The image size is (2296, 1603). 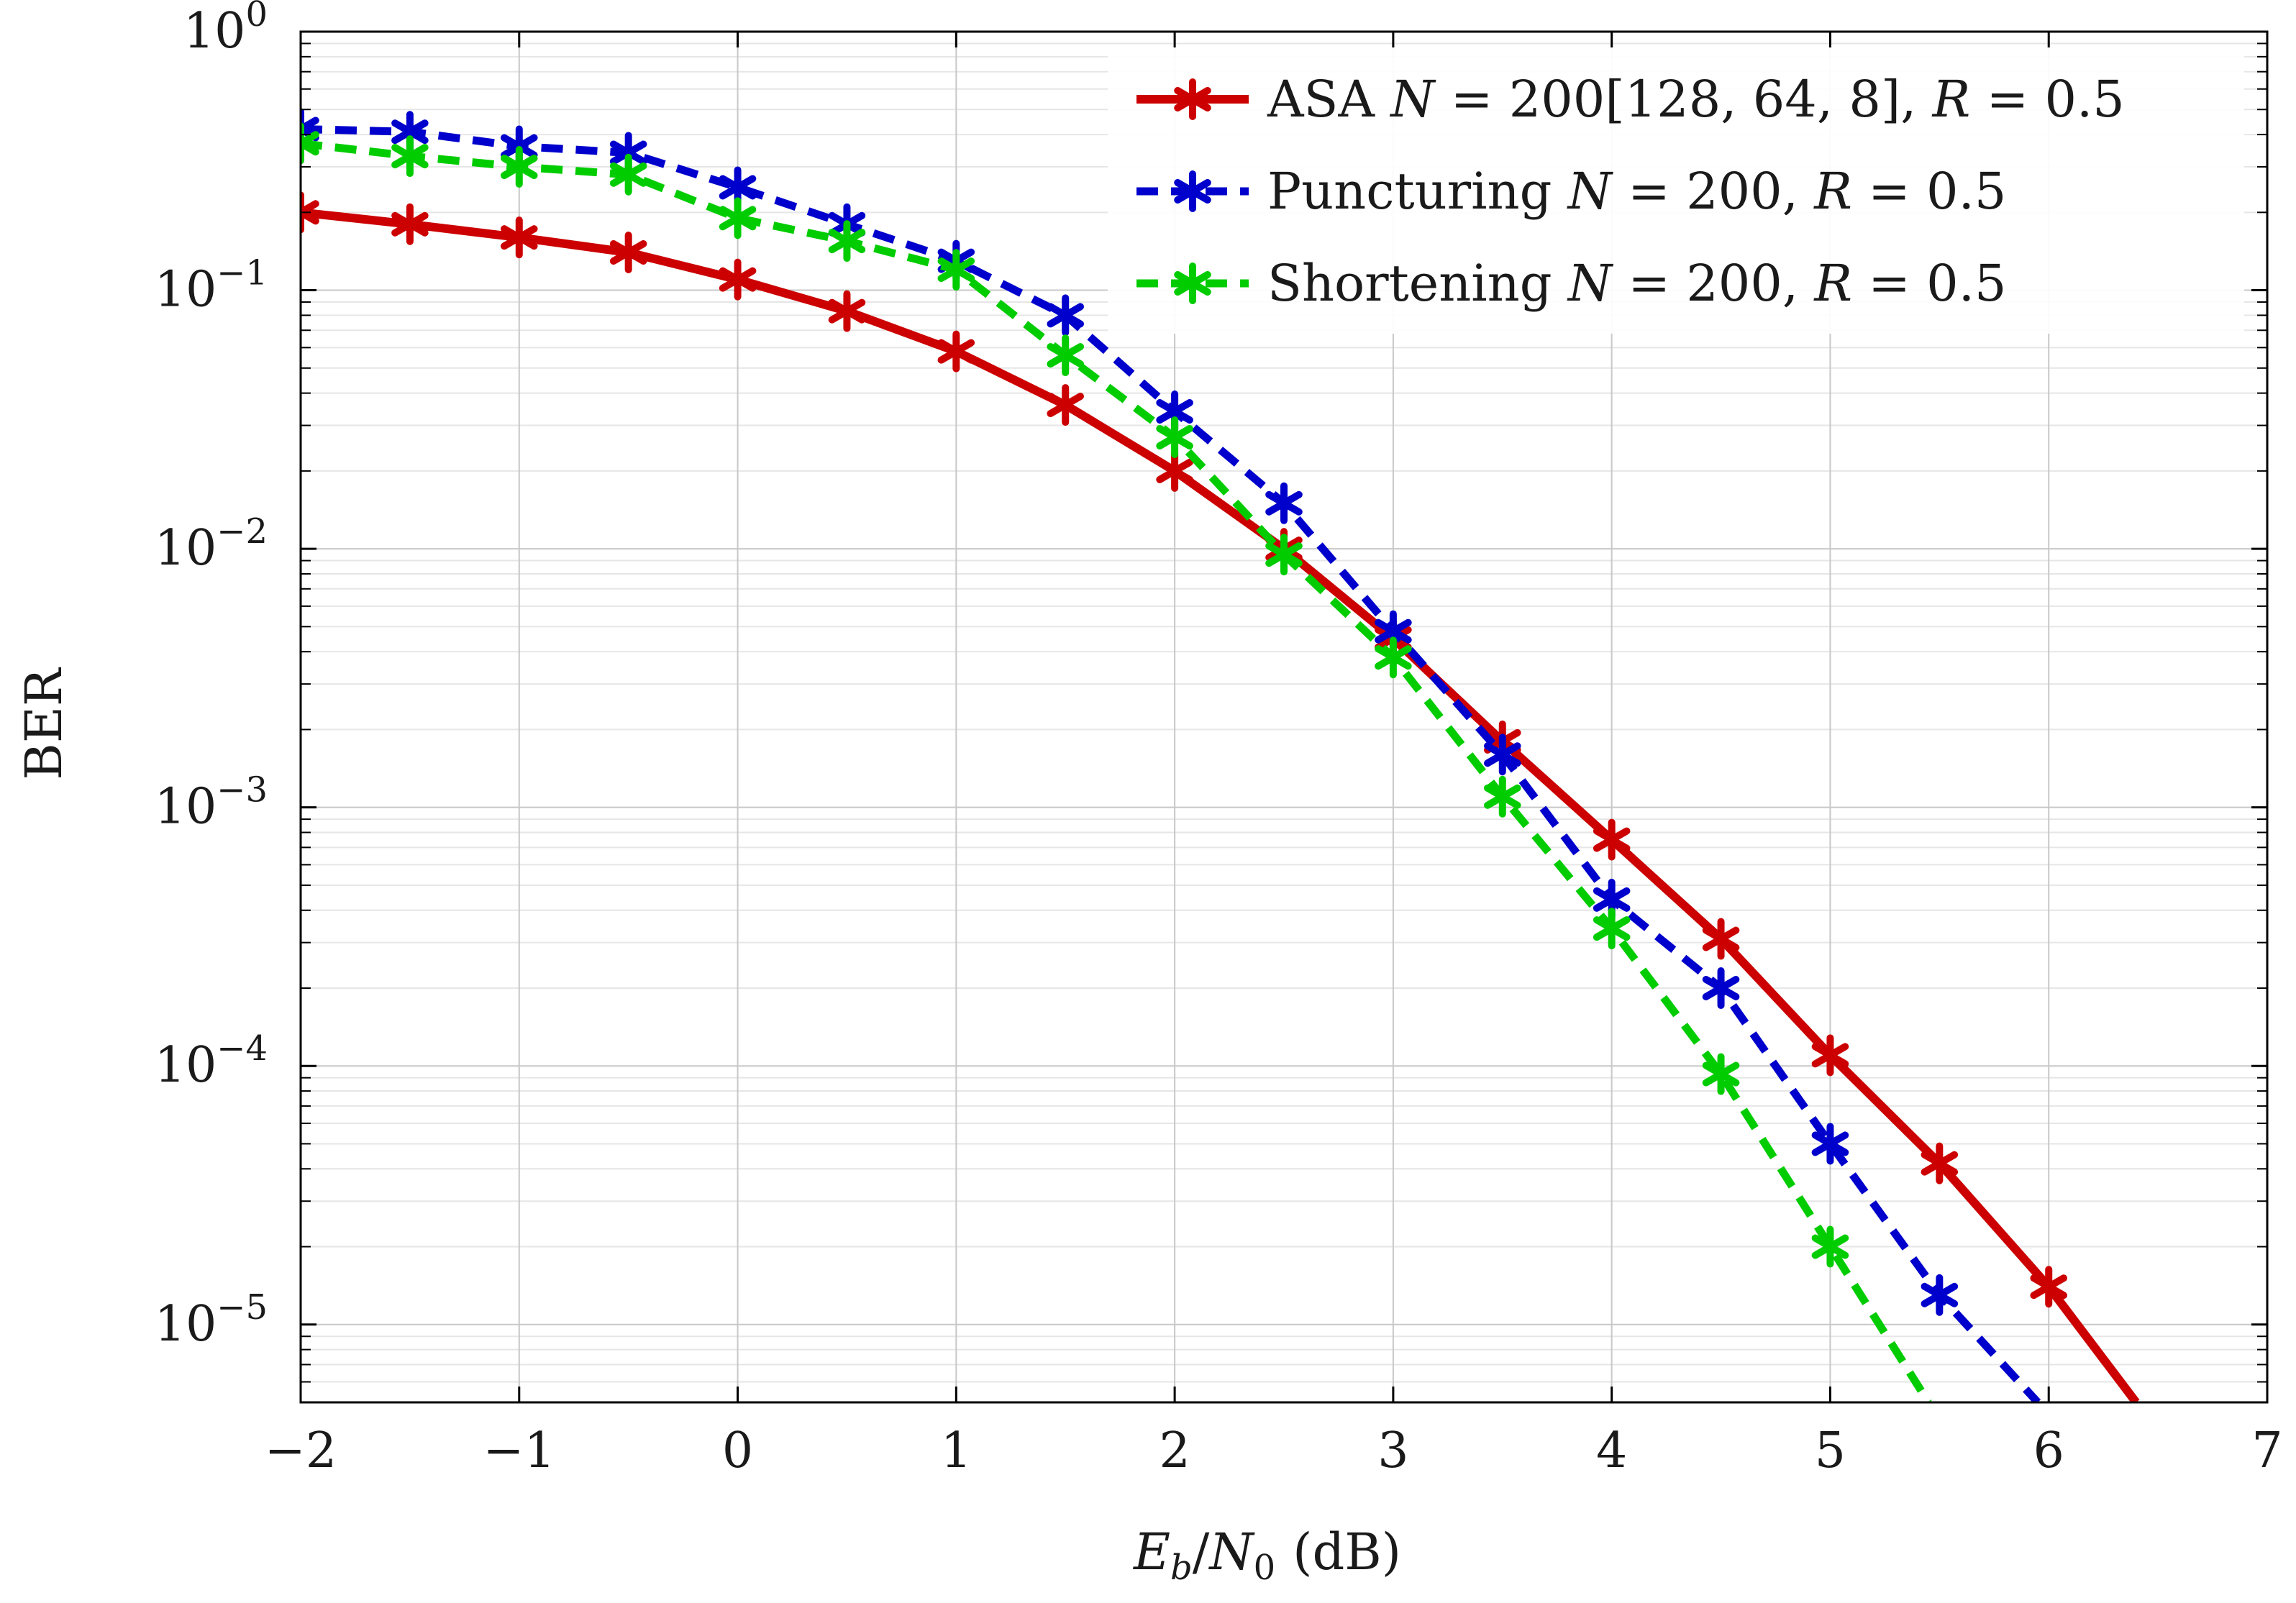 What do you see at coordinates (737, 1450) in the screenshot?
I see `x-tick-label: 0` at bounding box center [737, 1450].